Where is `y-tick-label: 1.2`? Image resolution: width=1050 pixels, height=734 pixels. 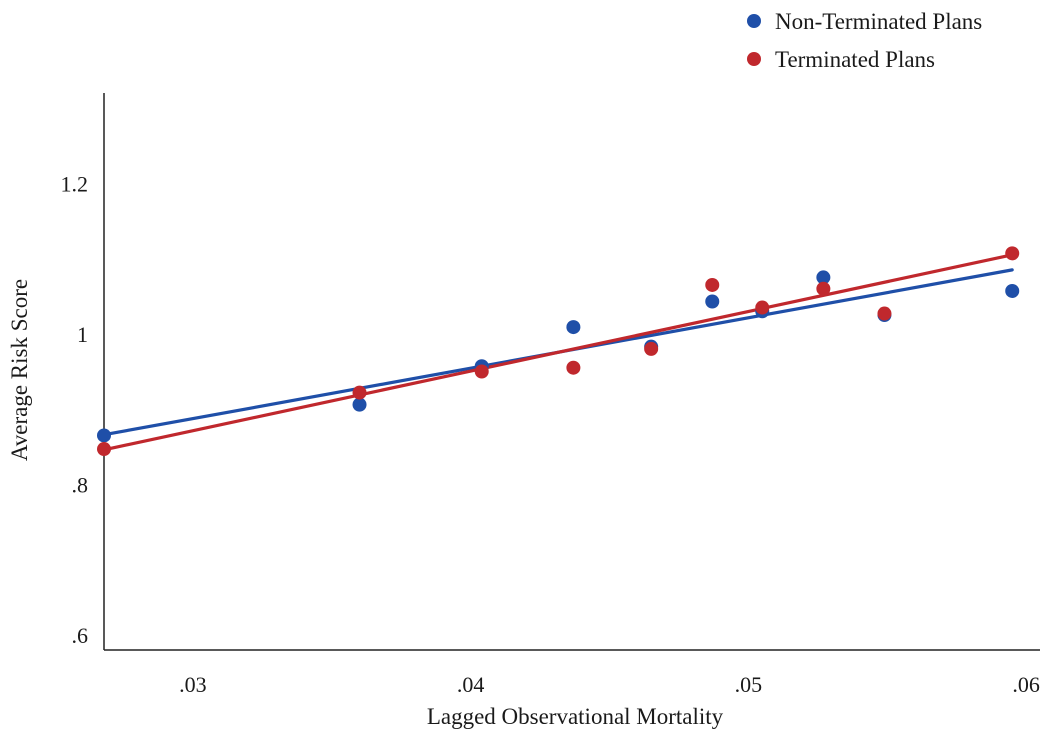 y-tick-label: 1.2 is located at coordinates (75, 183).